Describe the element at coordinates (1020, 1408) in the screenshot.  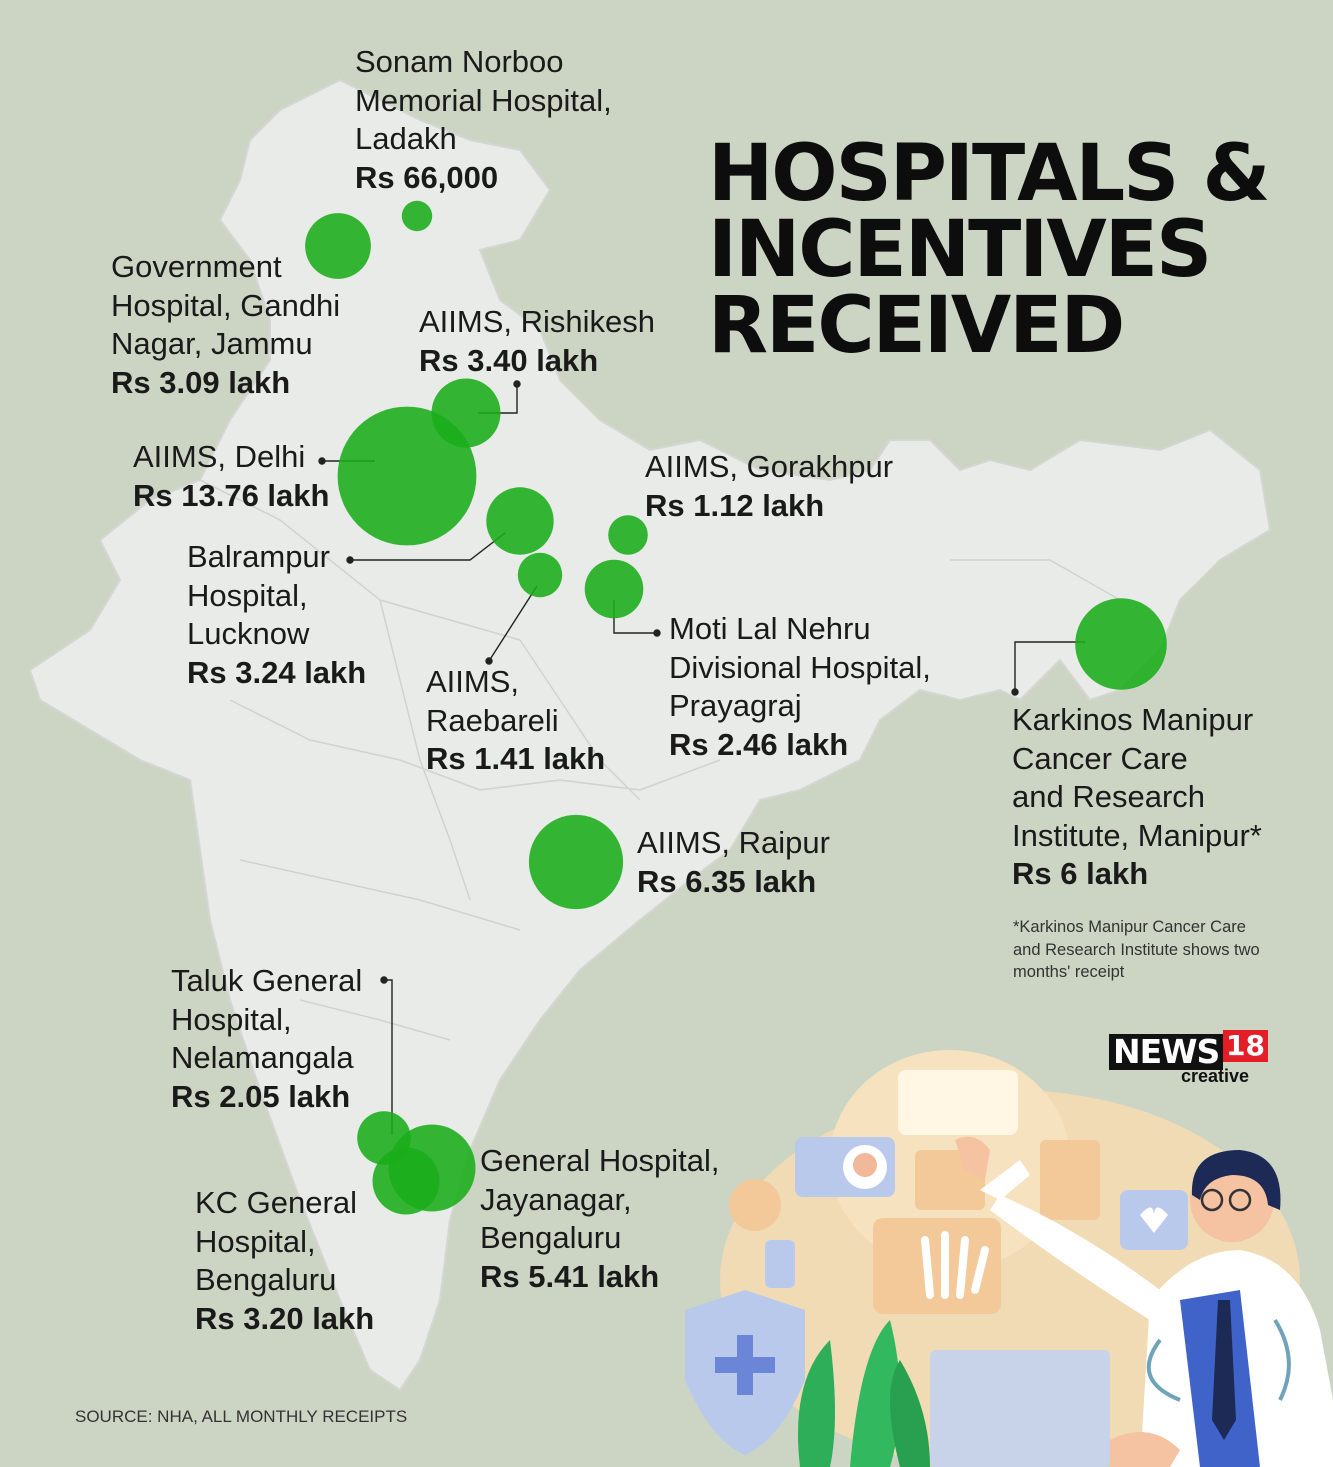
I see `laptop-icon` at that location.